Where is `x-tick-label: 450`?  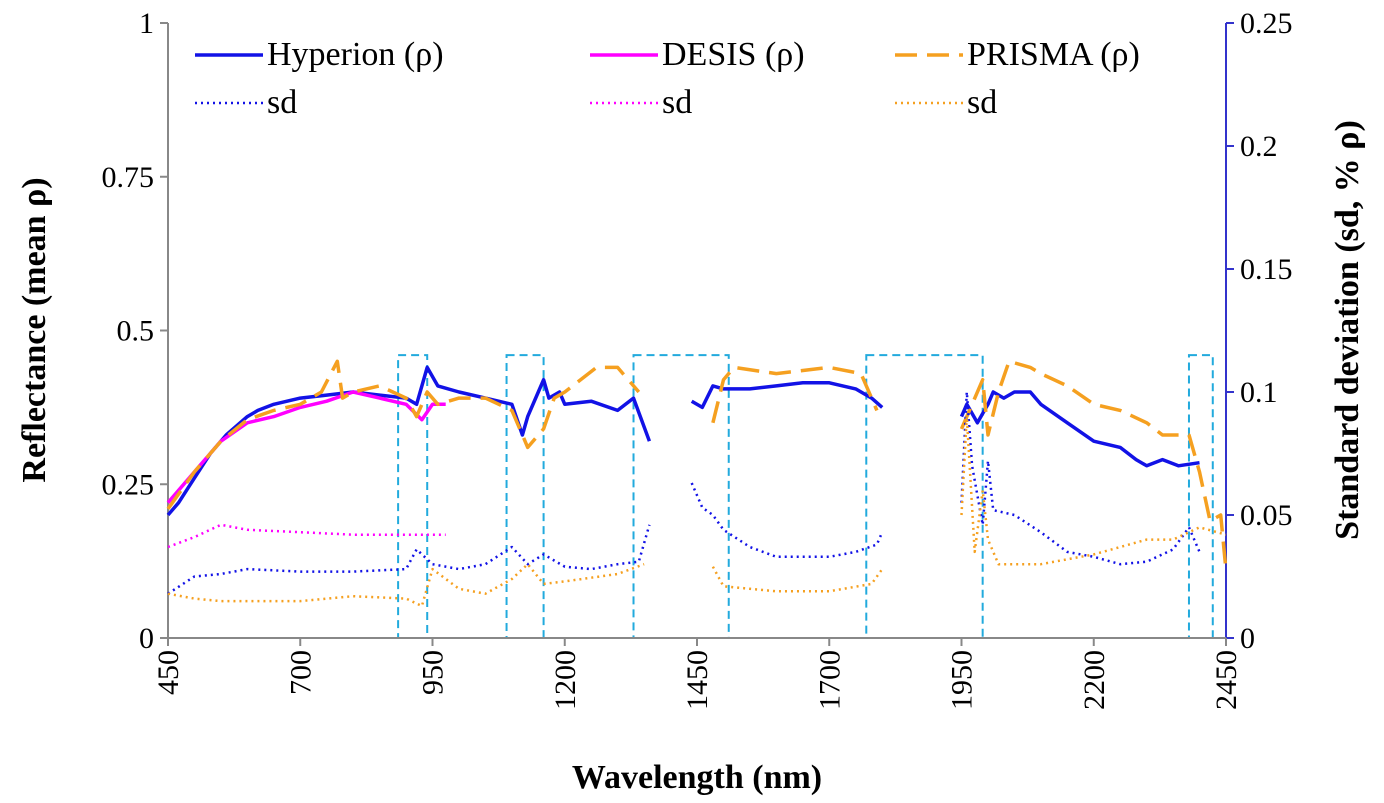 x-tick-label: 450 is located at coordinates (168, 672).